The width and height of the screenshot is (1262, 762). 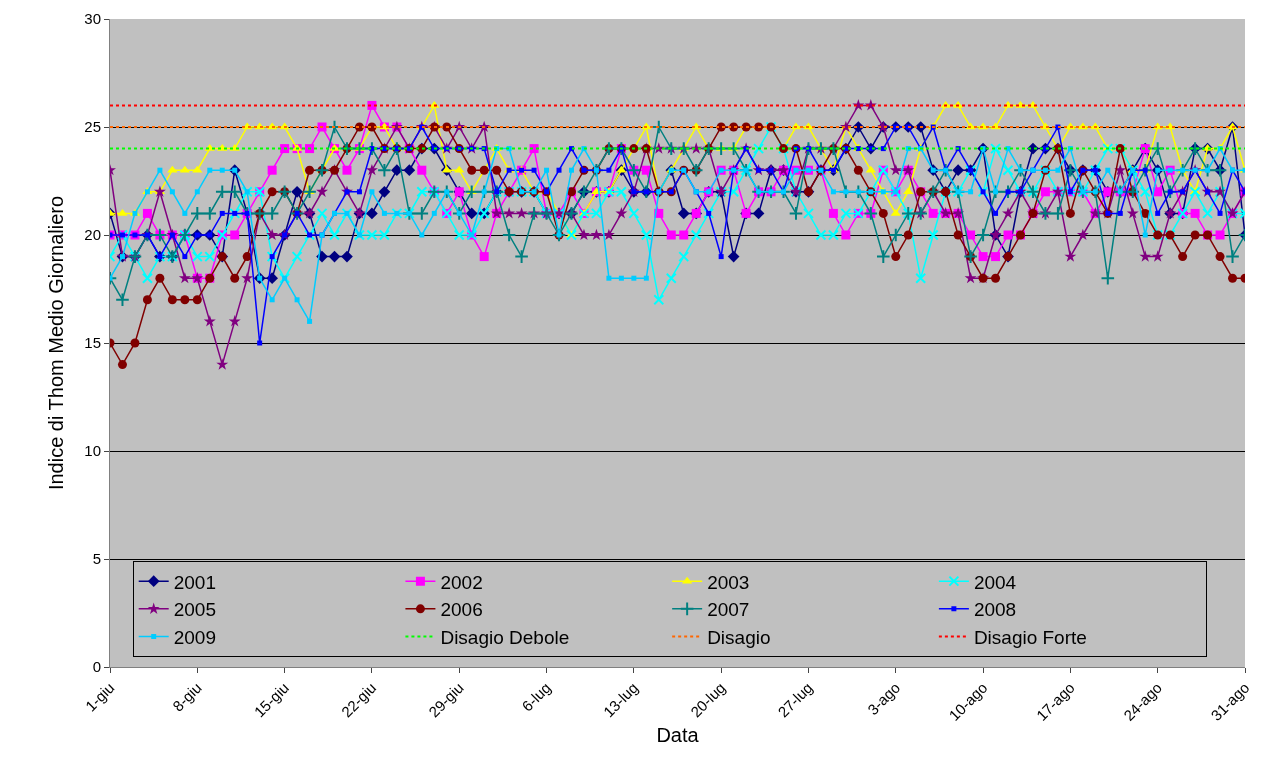 What do you see at coordinates (92, 127) in the screenshot?
I see `y-tick-label: 25` at bounding box center [92, 127].